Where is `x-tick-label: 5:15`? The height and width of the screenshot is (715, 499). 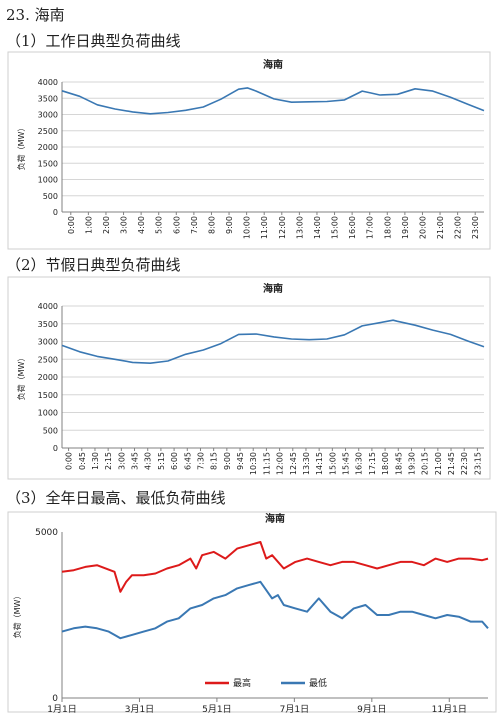 x-tick-label: 5:15 is located at coordinates (161, 461).